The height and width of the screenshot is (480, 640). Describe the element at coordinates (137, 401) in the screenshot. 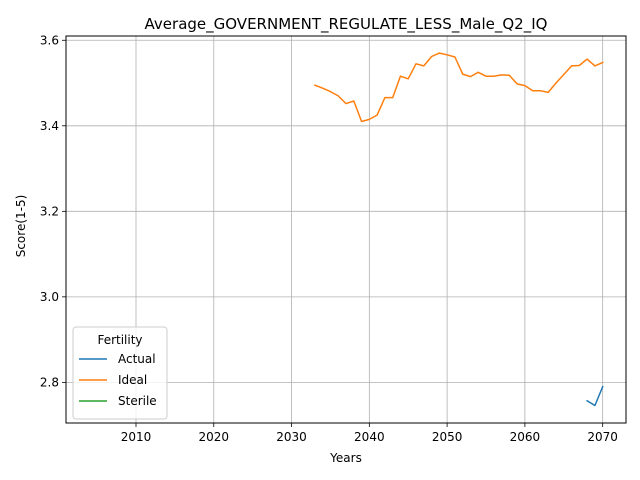

I see `legend-label-sterile: Sterile` at that location.